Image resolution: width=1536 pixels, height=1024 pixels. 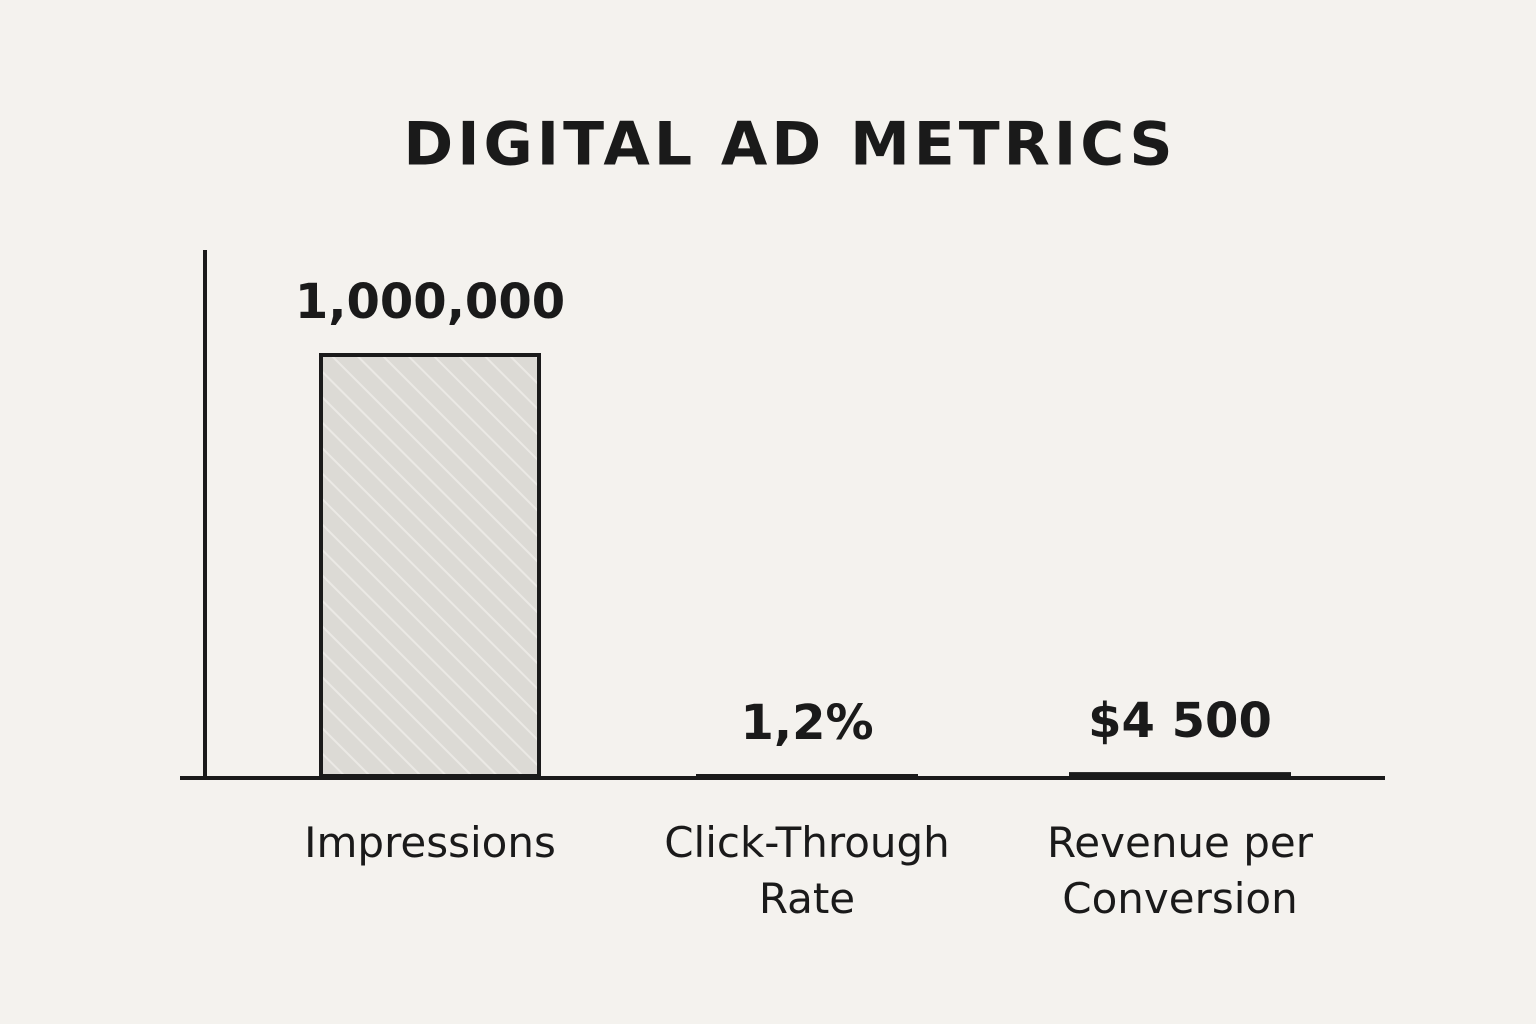 I want to click on x-tick-label: Revenue per Conversion, so click(x=1180, y=870).